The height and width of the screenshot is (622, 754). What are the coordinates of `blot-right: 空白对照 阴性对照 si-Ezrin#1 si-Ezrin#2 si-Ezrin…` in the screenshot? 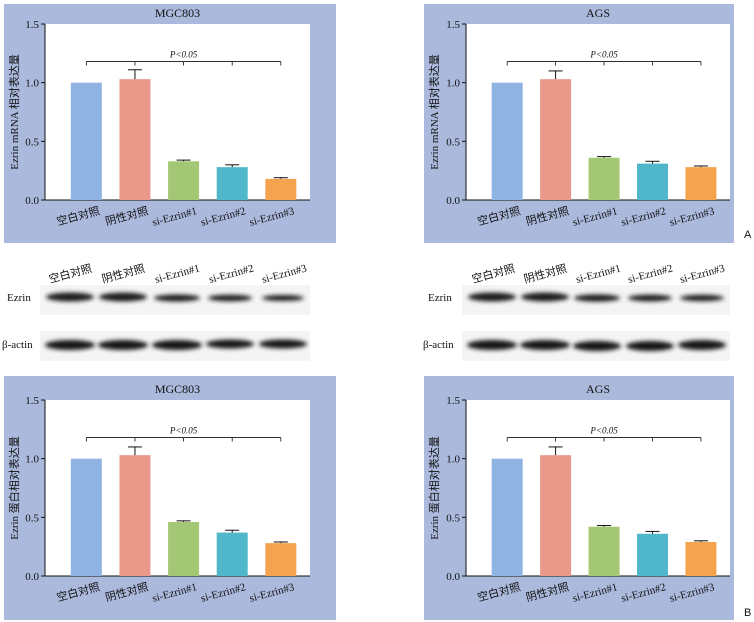 It's located at (576, 311).